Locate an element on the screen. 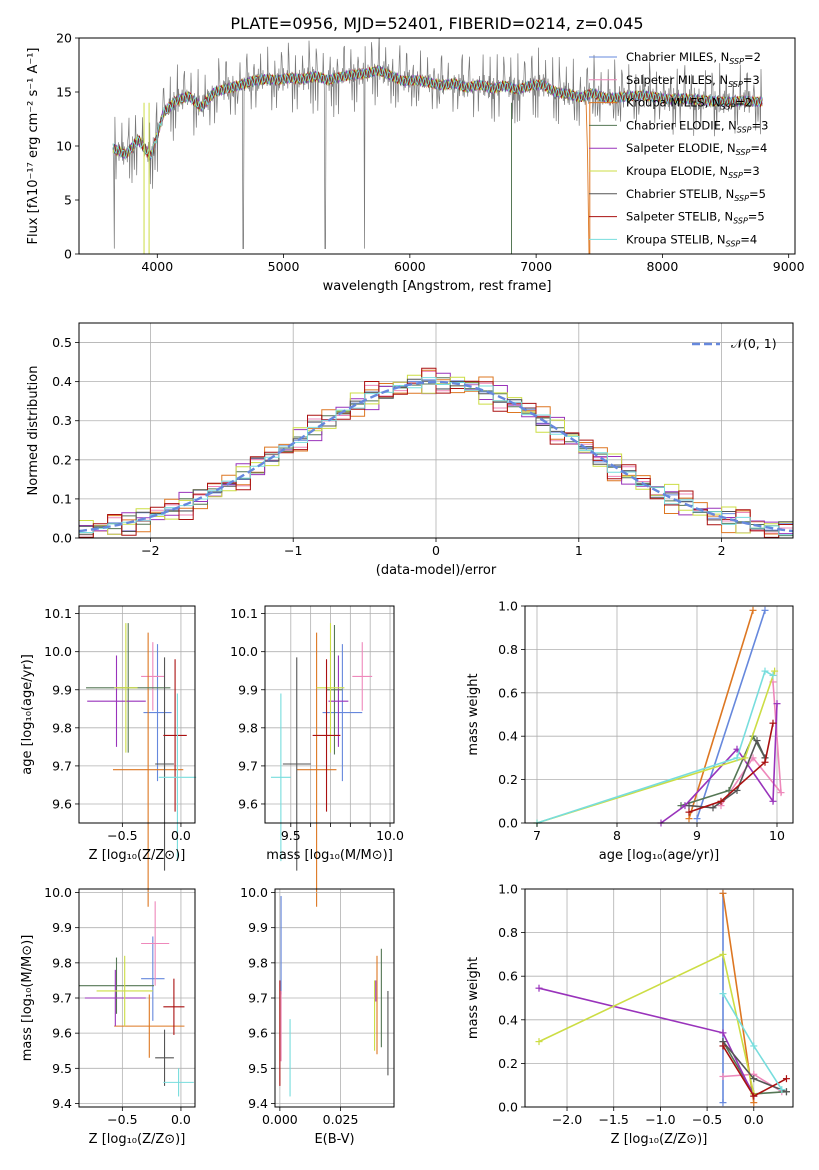  y-tick-label: 1.0 is located at coordinates (508, 889).